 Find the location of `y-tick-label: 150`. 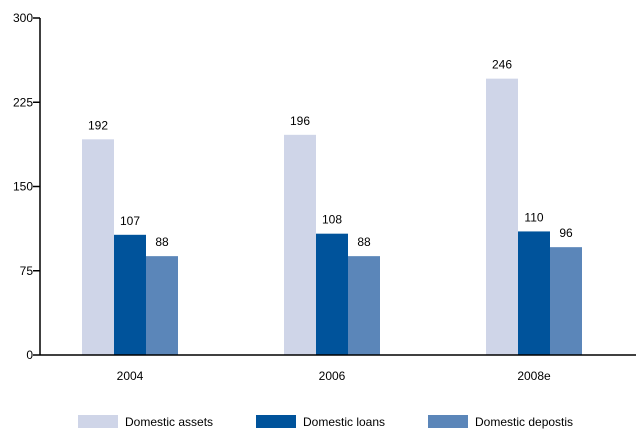

y-tick-label: 150 is located at coordinates (23, 187).